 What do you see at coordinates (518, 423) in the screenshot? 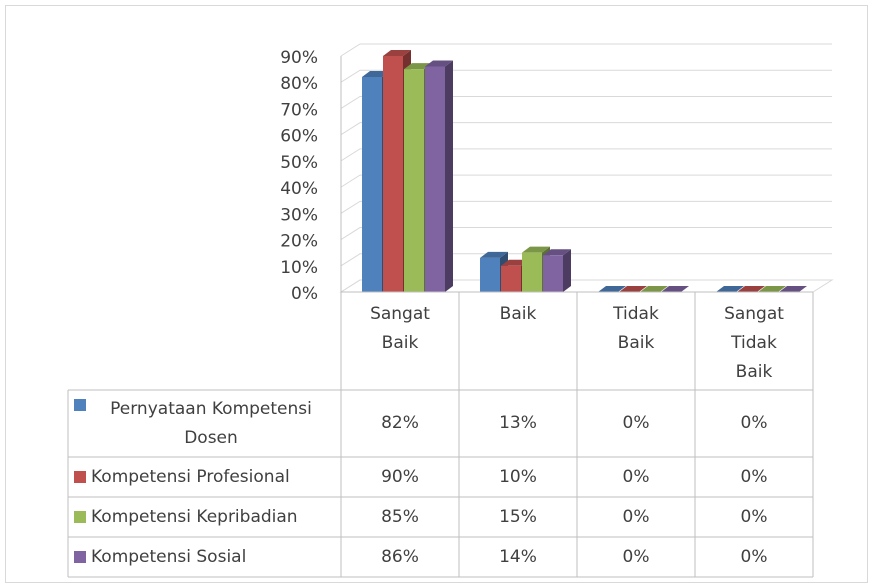
I see `table-value: 13%` at bounding box center [518, 423].